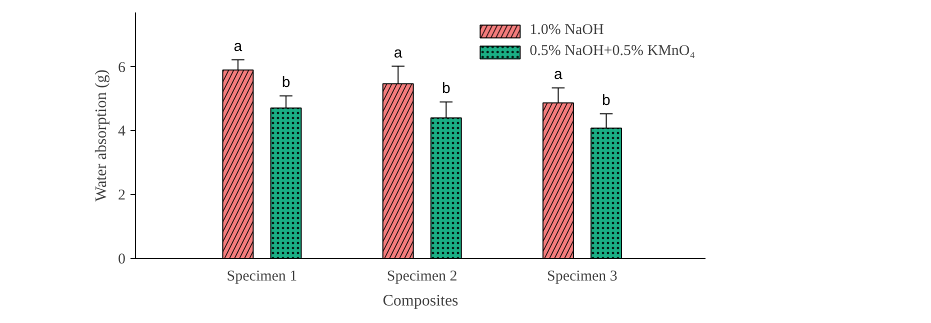  Describe the element at coordinates (101, 136) in the screenshot. I see `y-axis-title: Water absorption (g)` at that location.